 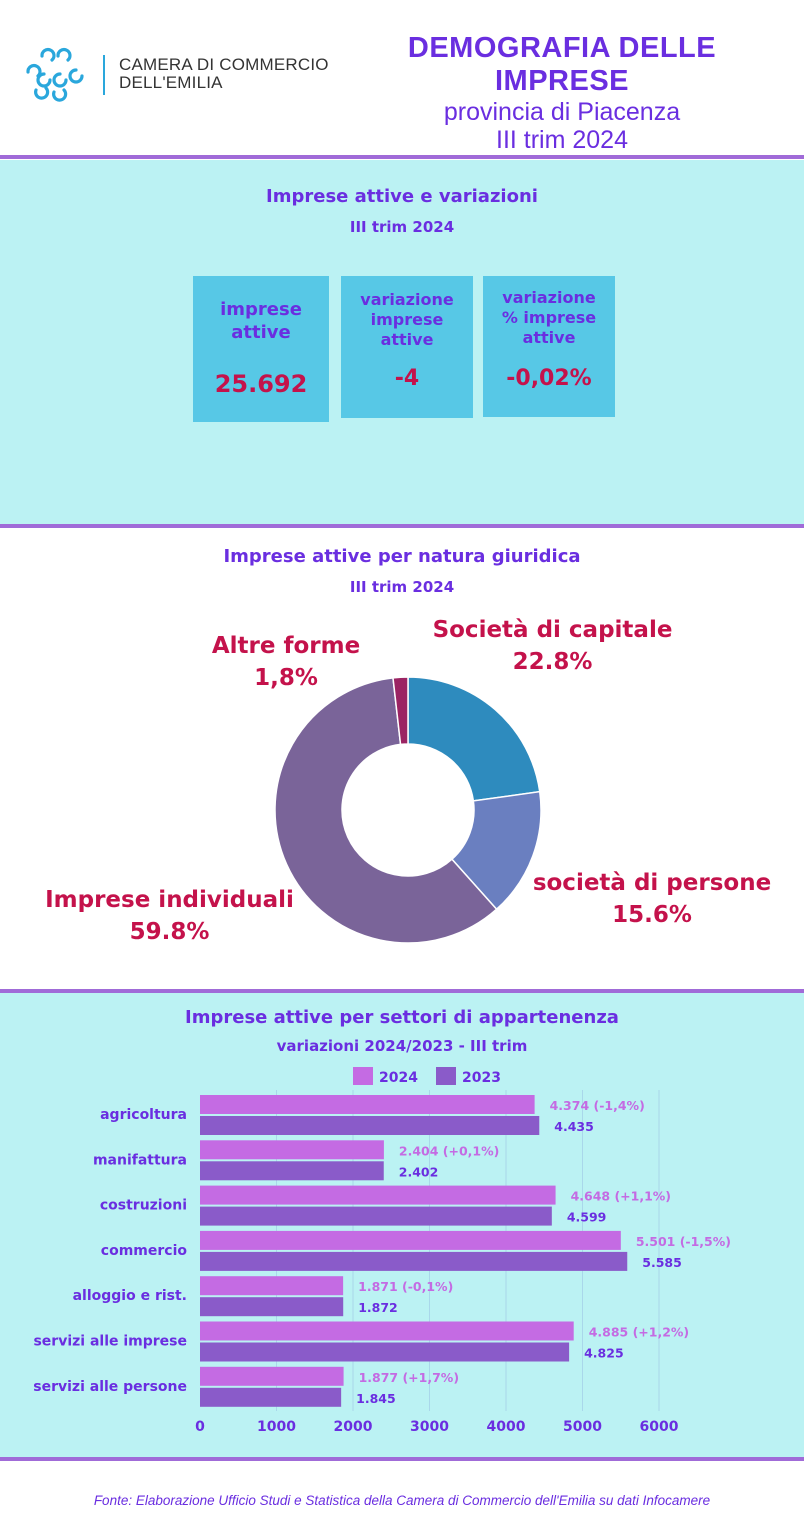 What do you see at coordinates (261, 384) in the screenshot?
I see `kpi-value: 25.692` at bounding box center [261, 384].